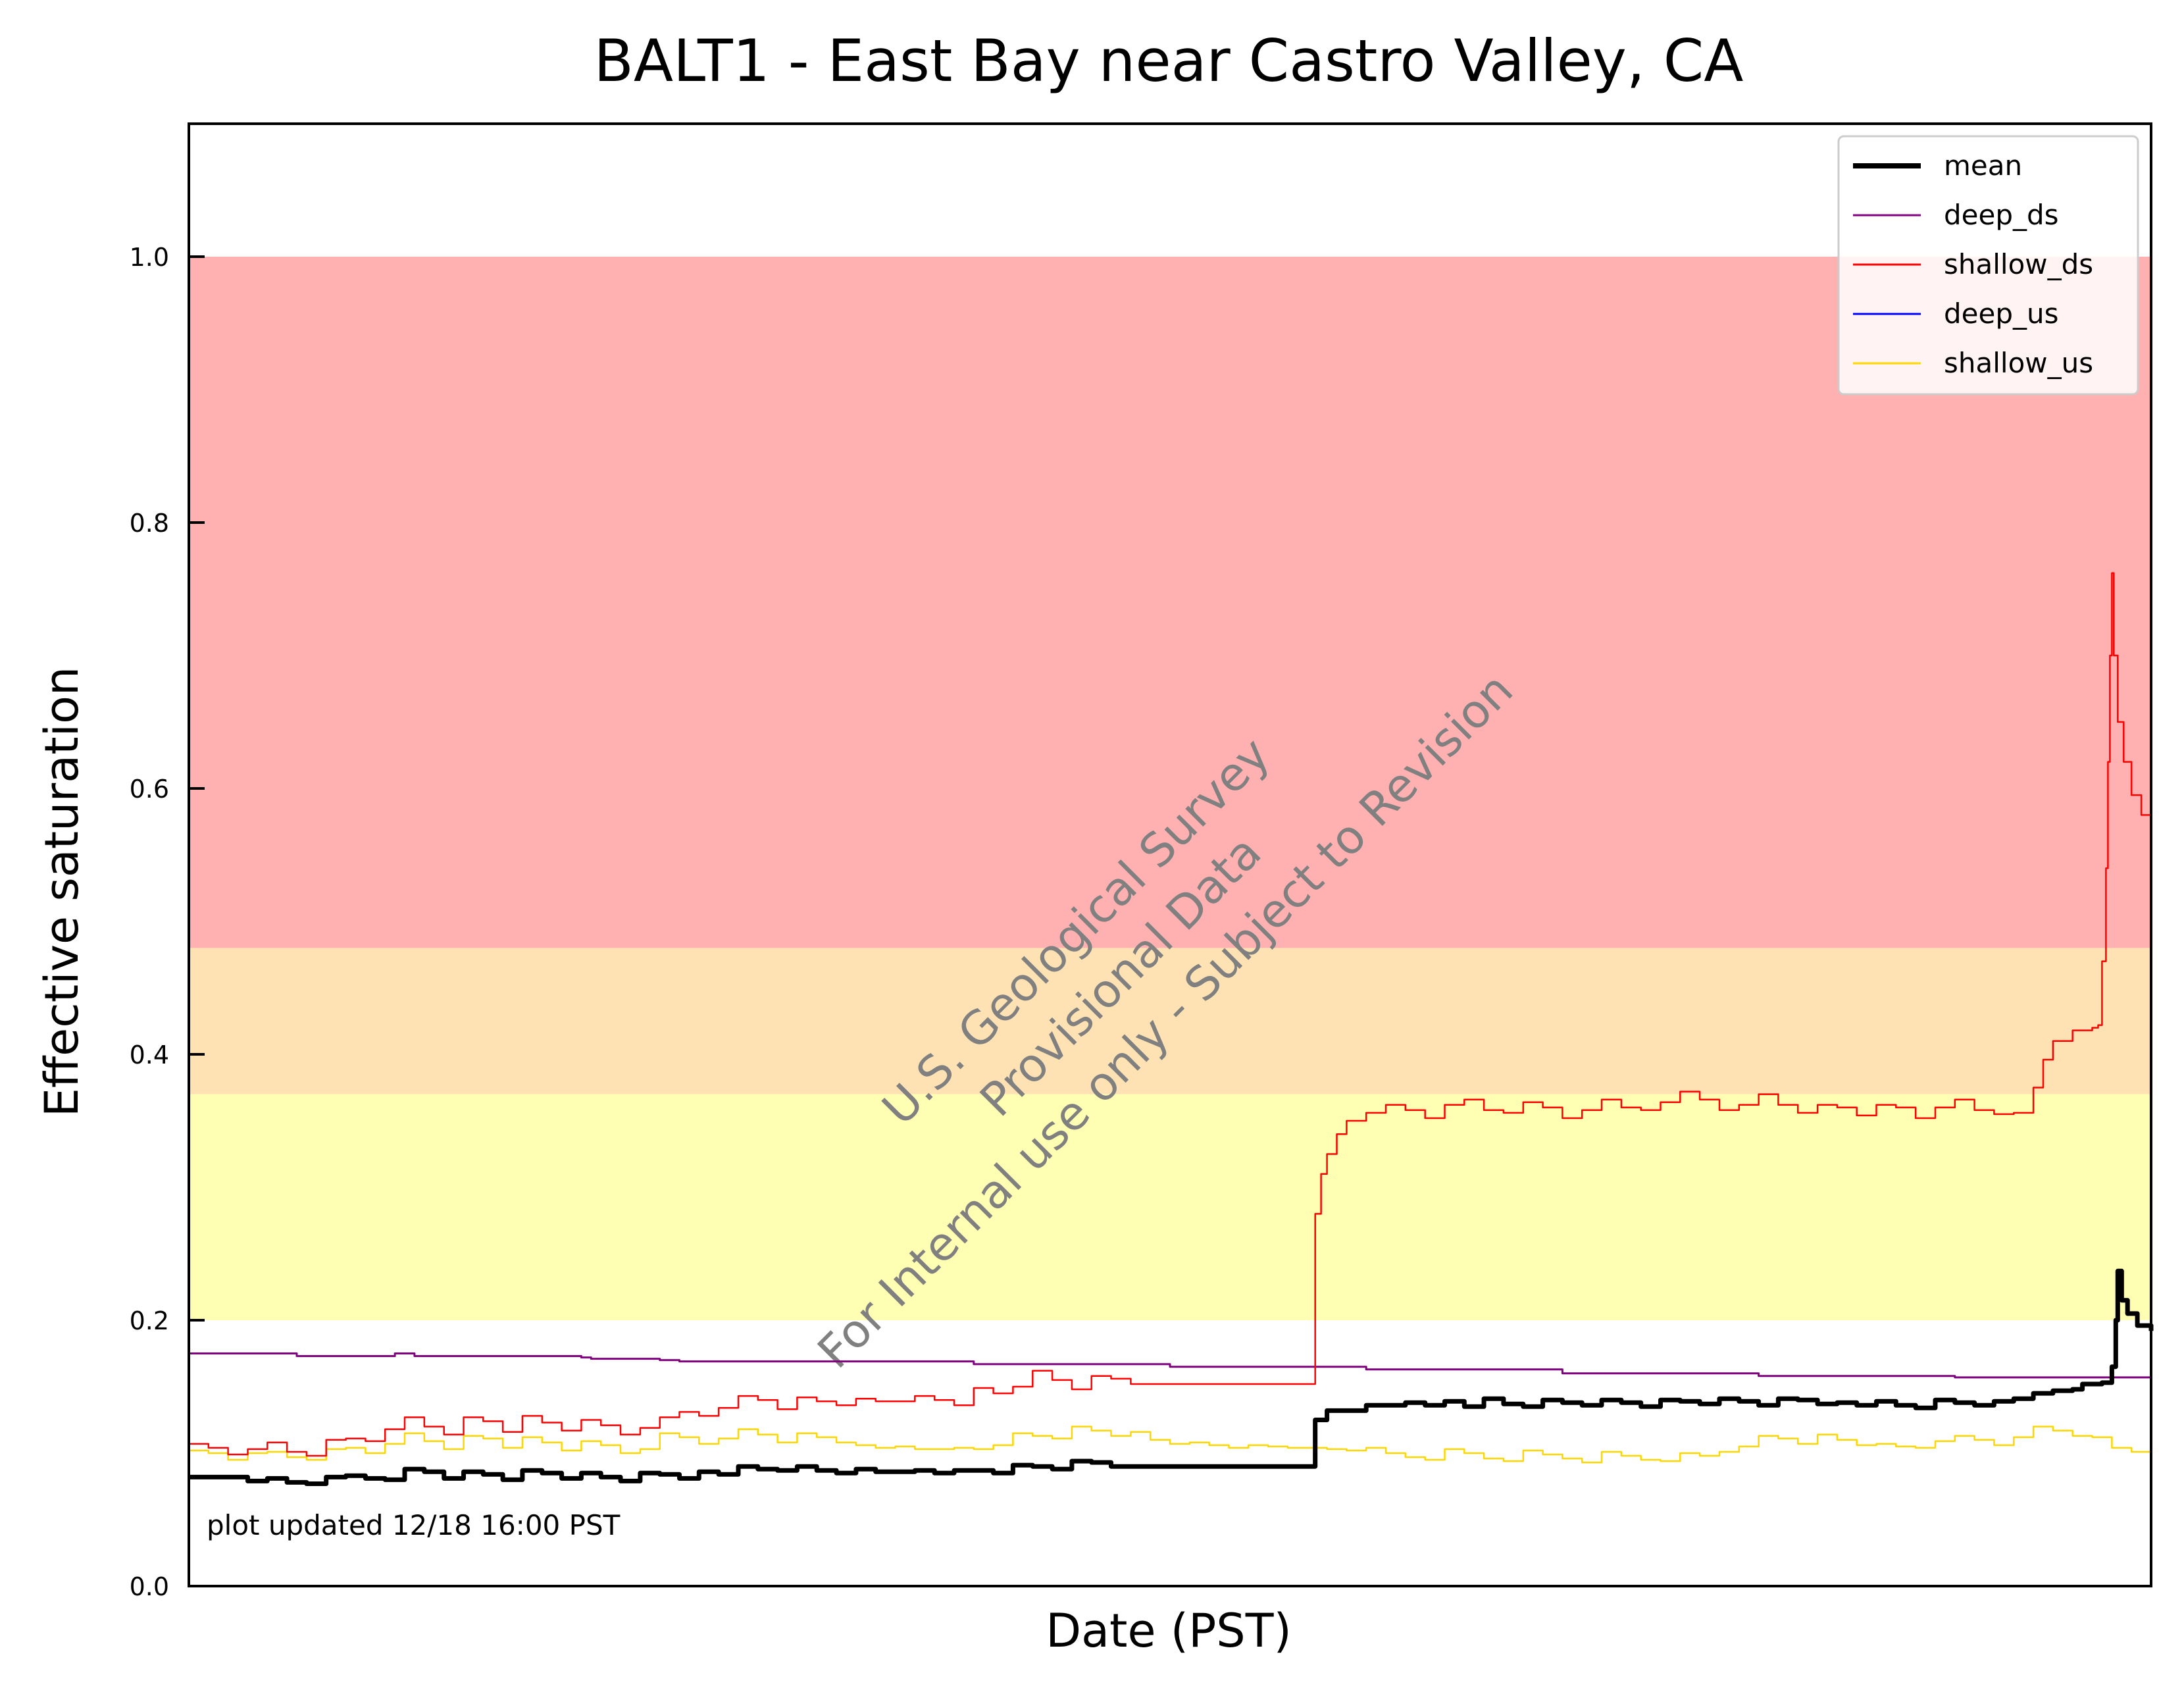 This screenshot has height=1696, width=2184. What do you see at coordinates (149, 1320) in the screenshot?
I see `y-tick-label-1: 0.2` at bounding box center [149, 1320].